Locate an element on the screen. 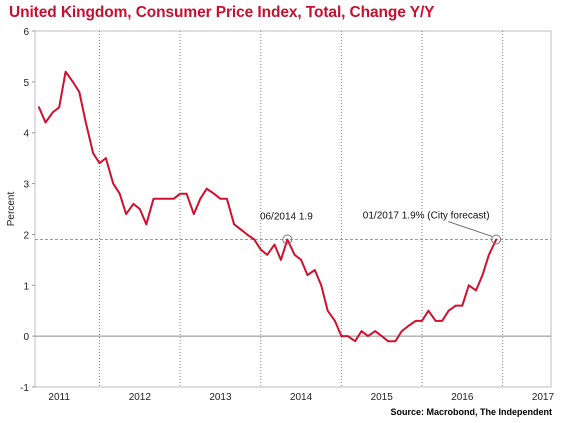  y-tick-label: 3 is located at coordinates (26, 185).